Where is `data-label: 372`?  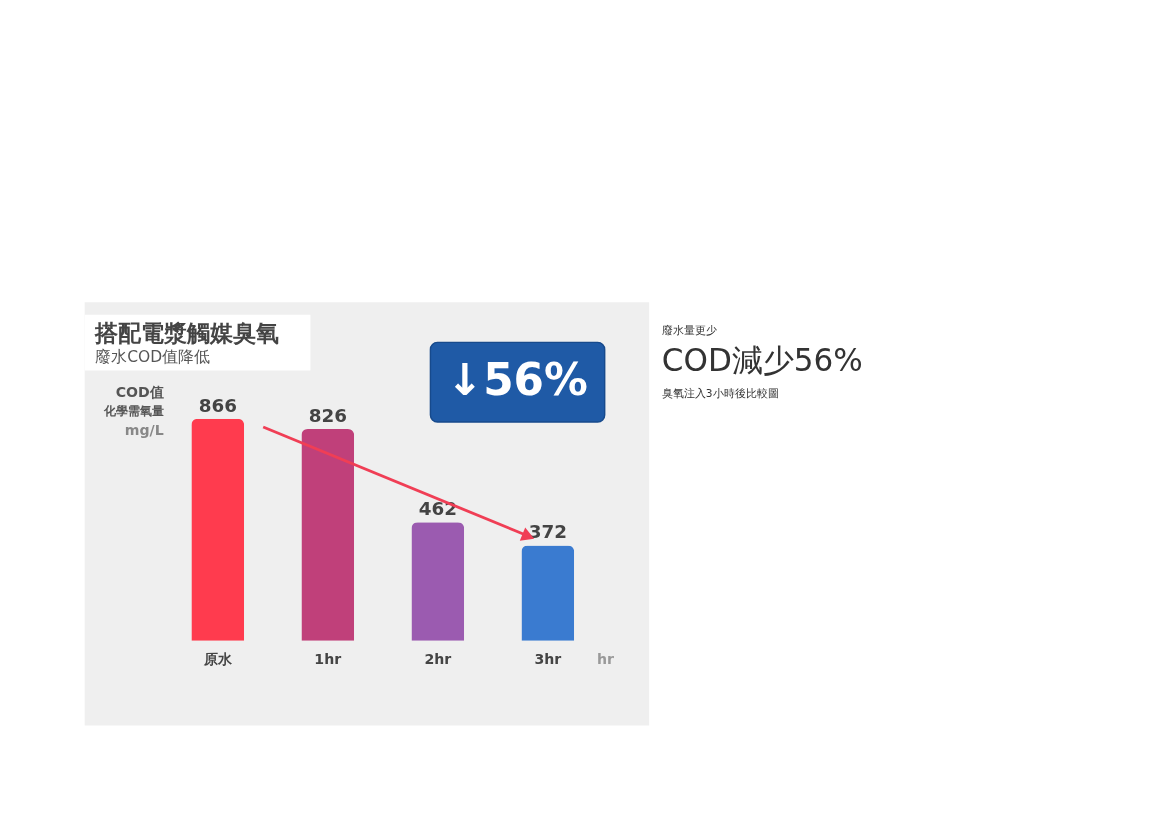 data-label: 372 is located at coordinates (547, 532).